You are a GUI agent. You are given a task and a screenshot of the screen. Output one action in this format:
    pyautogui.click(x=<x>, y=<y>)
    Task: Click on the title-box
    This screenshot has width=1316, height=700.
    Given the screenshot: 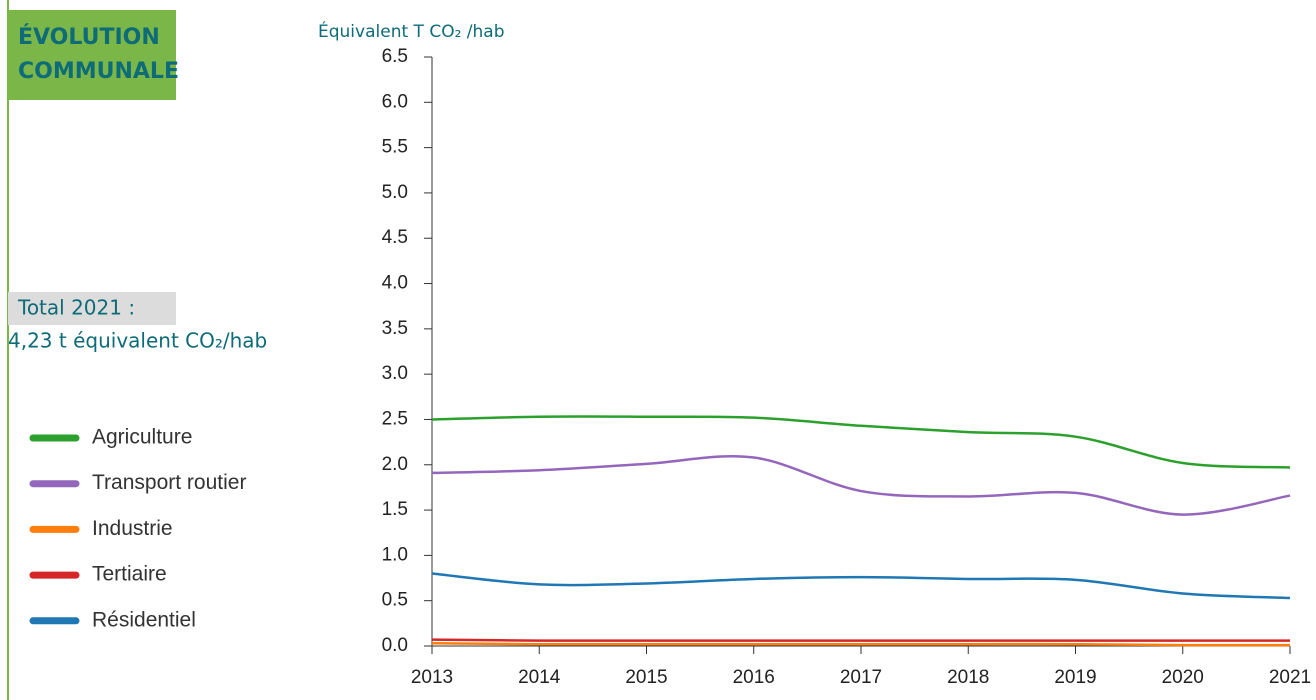 What is the action you would take?
    pyautogui.click(x=92, y=55)
    